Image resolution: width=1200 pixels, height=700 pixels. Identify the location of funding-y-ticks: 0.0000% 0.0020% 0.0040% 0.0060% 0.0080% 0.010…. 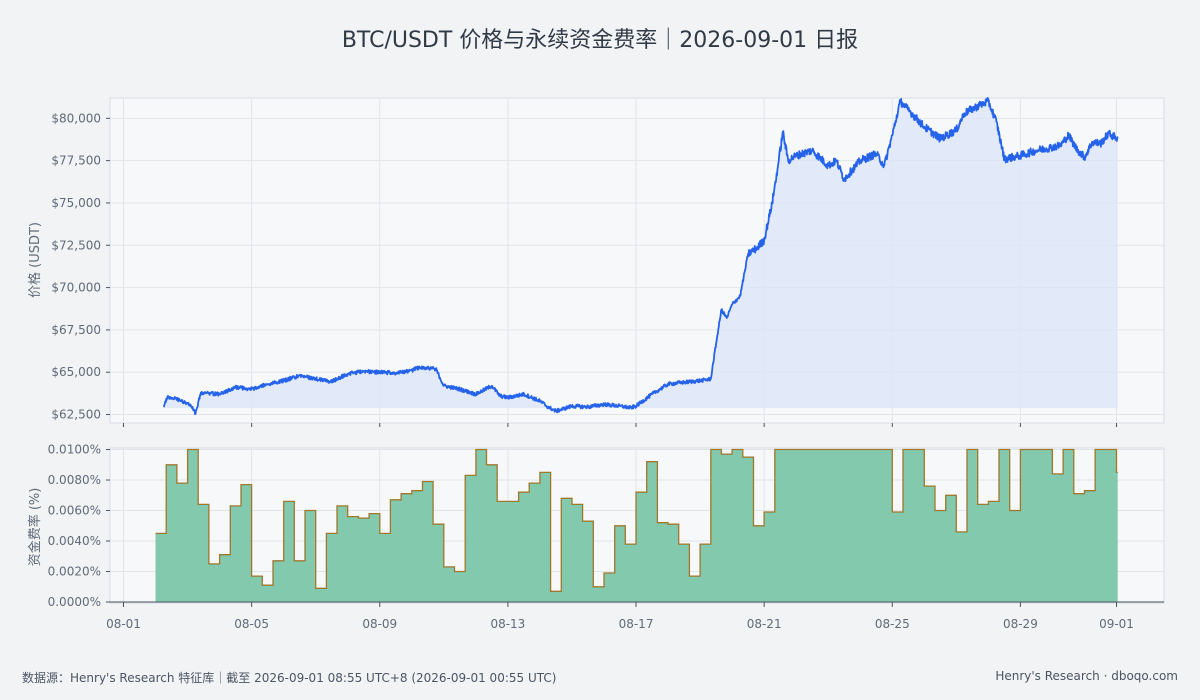
(79, 526).